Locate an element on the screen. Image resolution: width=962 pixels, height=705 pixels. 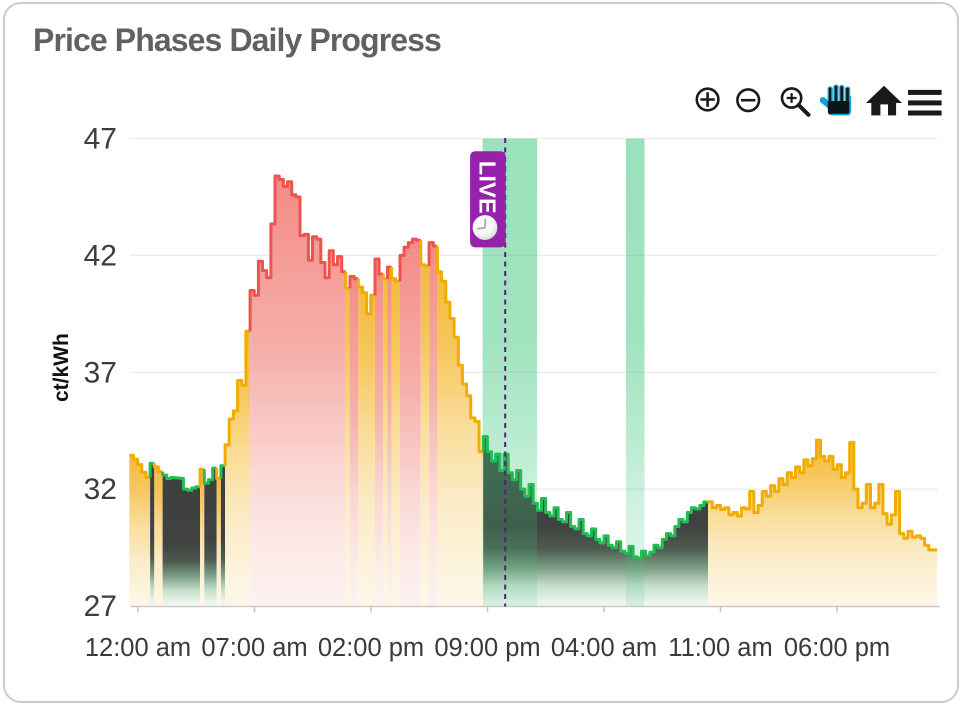
svg-text: 04:00 am is located at coordinates (604, 648).